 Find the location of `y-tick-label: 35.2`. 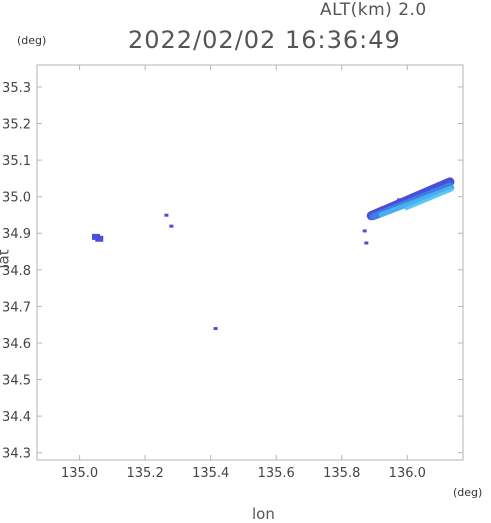

y-tick-label: 35.2 is located at coordinates (16, 125).